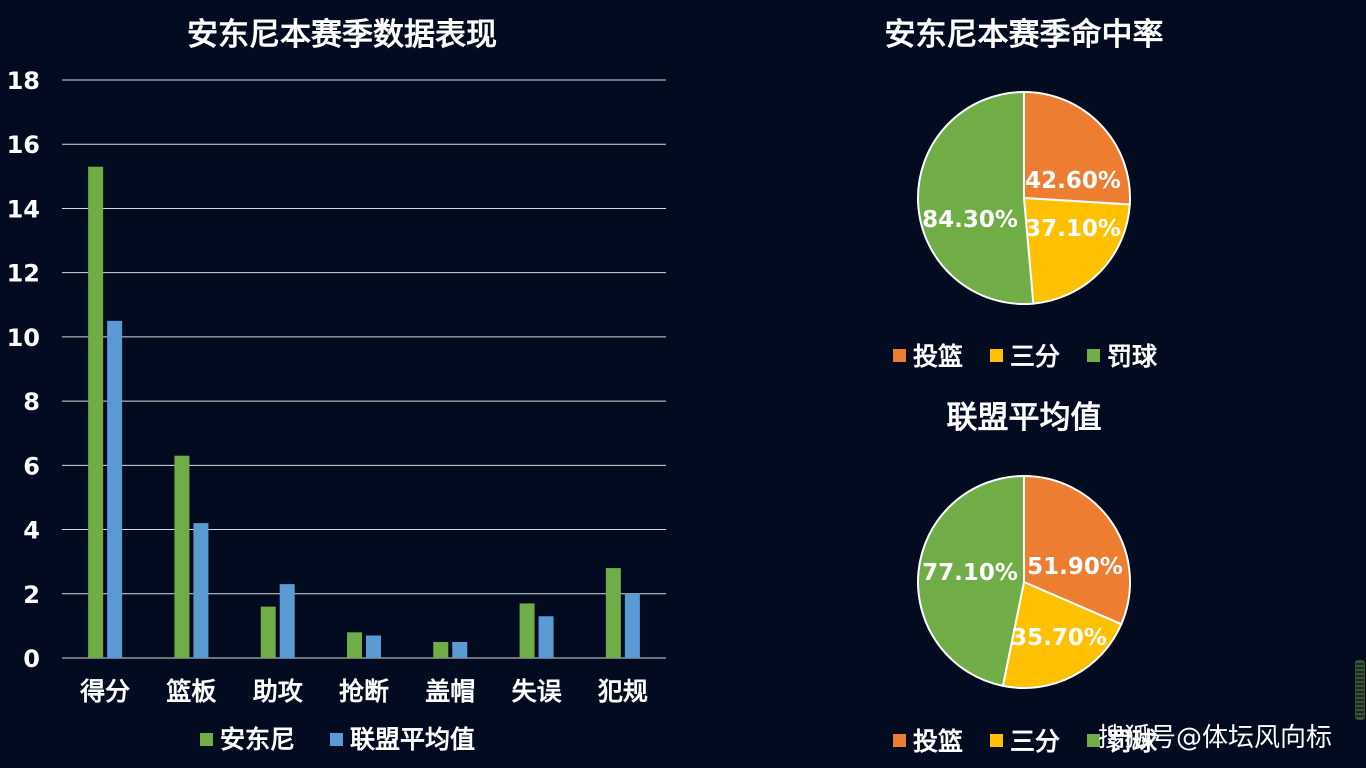 The width and height of the screenshot is (1366, 768). What do you see at coordinates (31, 595) in the screenshot?
I see `y-tick-label: 2` at bounding box center [31, 595].